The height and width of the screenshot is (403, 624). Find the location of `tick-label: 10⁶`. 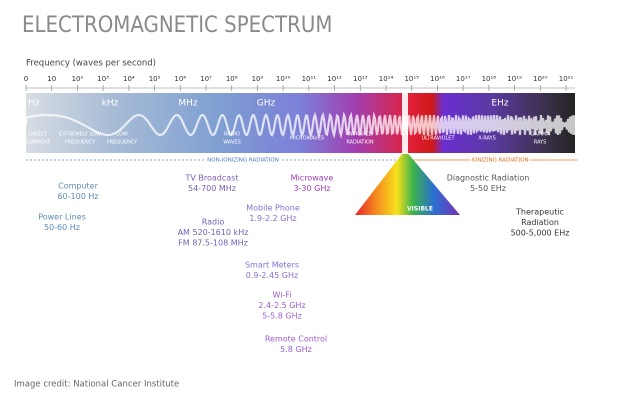

tick-label: 10⁶ is located at coordinates (180, 79).